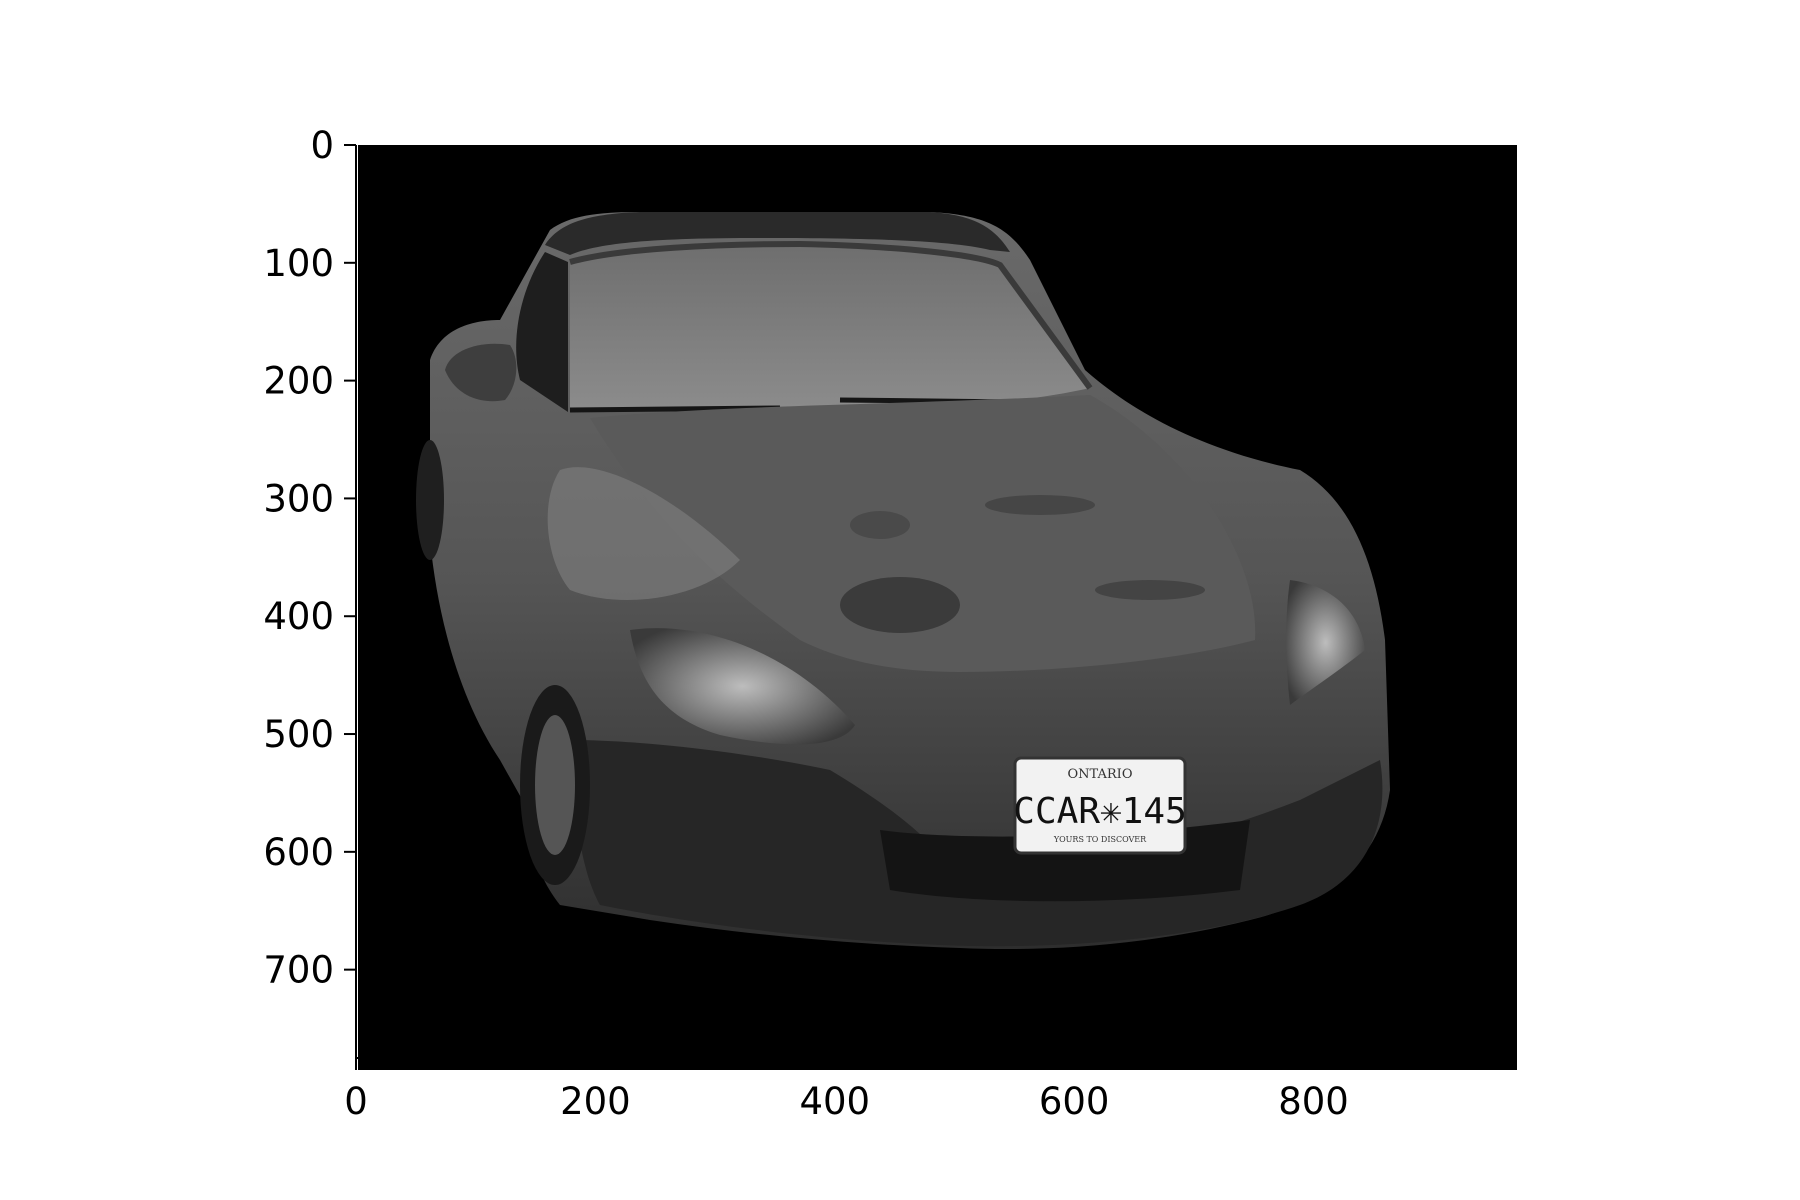  Describe the element at coordinates (1100, 774) in the screenshot. I see `plate-province: ONTARIO` at that location.